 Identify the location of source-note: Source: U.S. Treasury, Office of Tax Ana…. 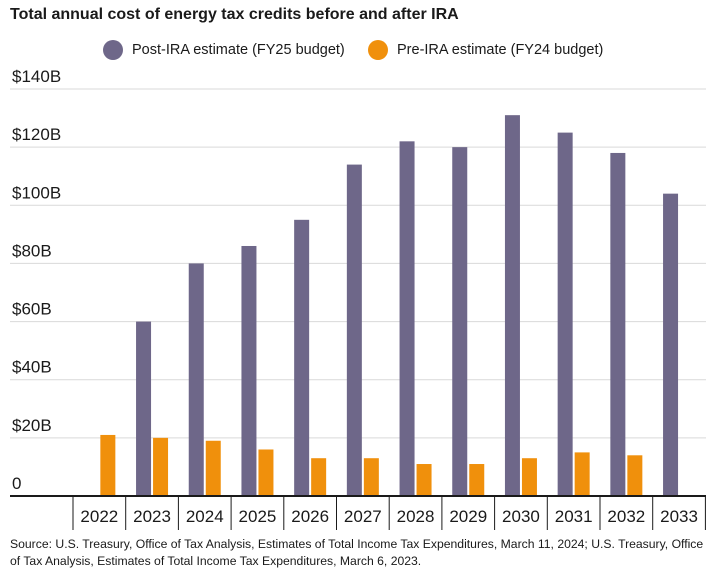
(357, 552).